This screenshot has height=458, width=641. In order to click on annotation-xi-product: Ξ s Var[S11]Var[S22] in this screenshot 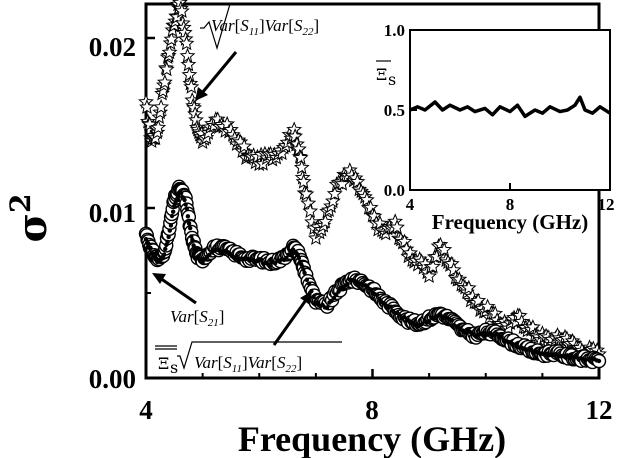, I will do `click(248, 359)`.